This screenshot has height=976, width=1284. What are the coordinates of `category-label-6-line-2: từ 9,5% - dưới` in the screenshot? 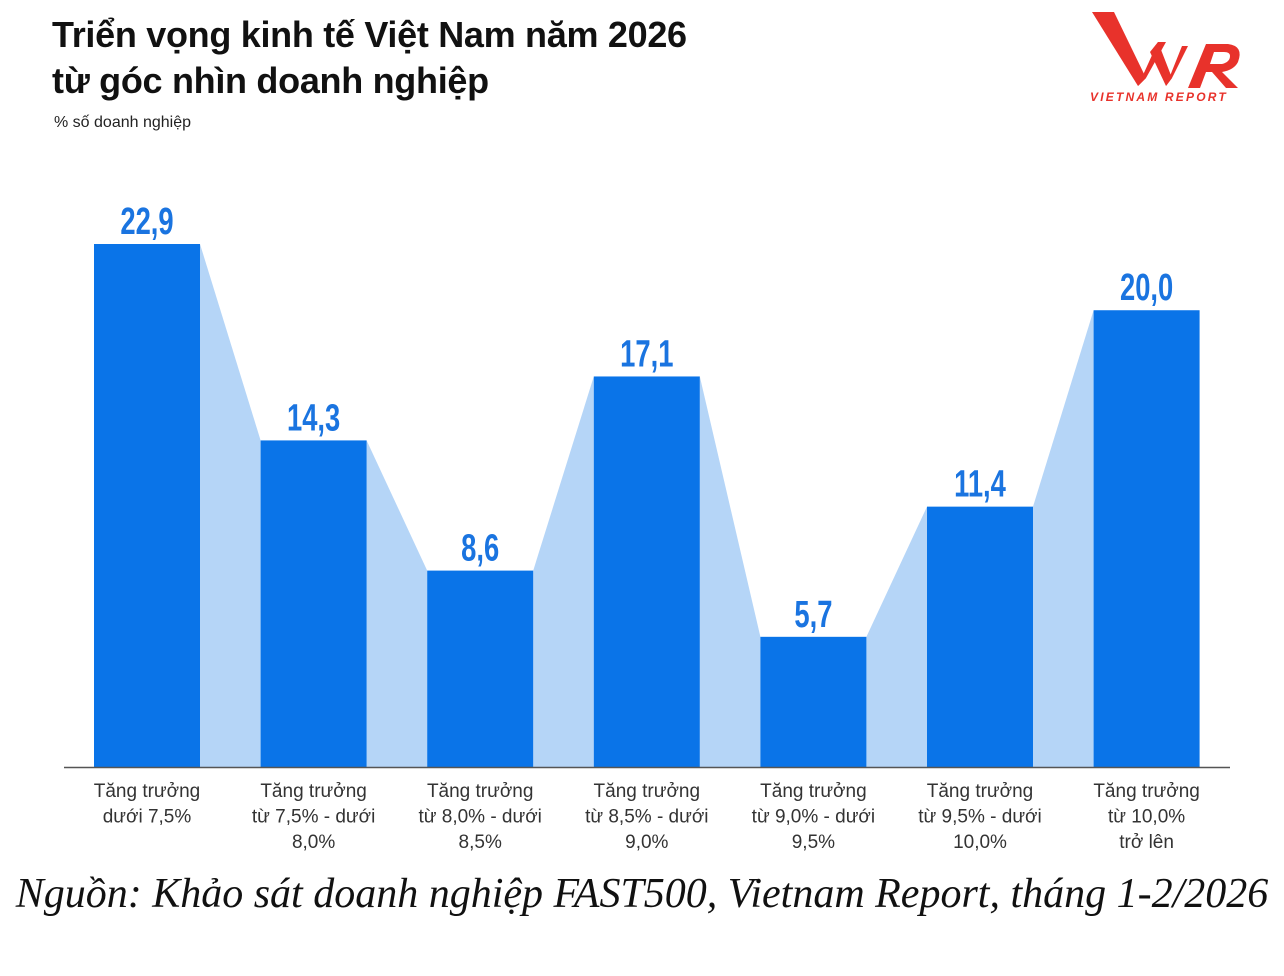 It's located at (979, 817).